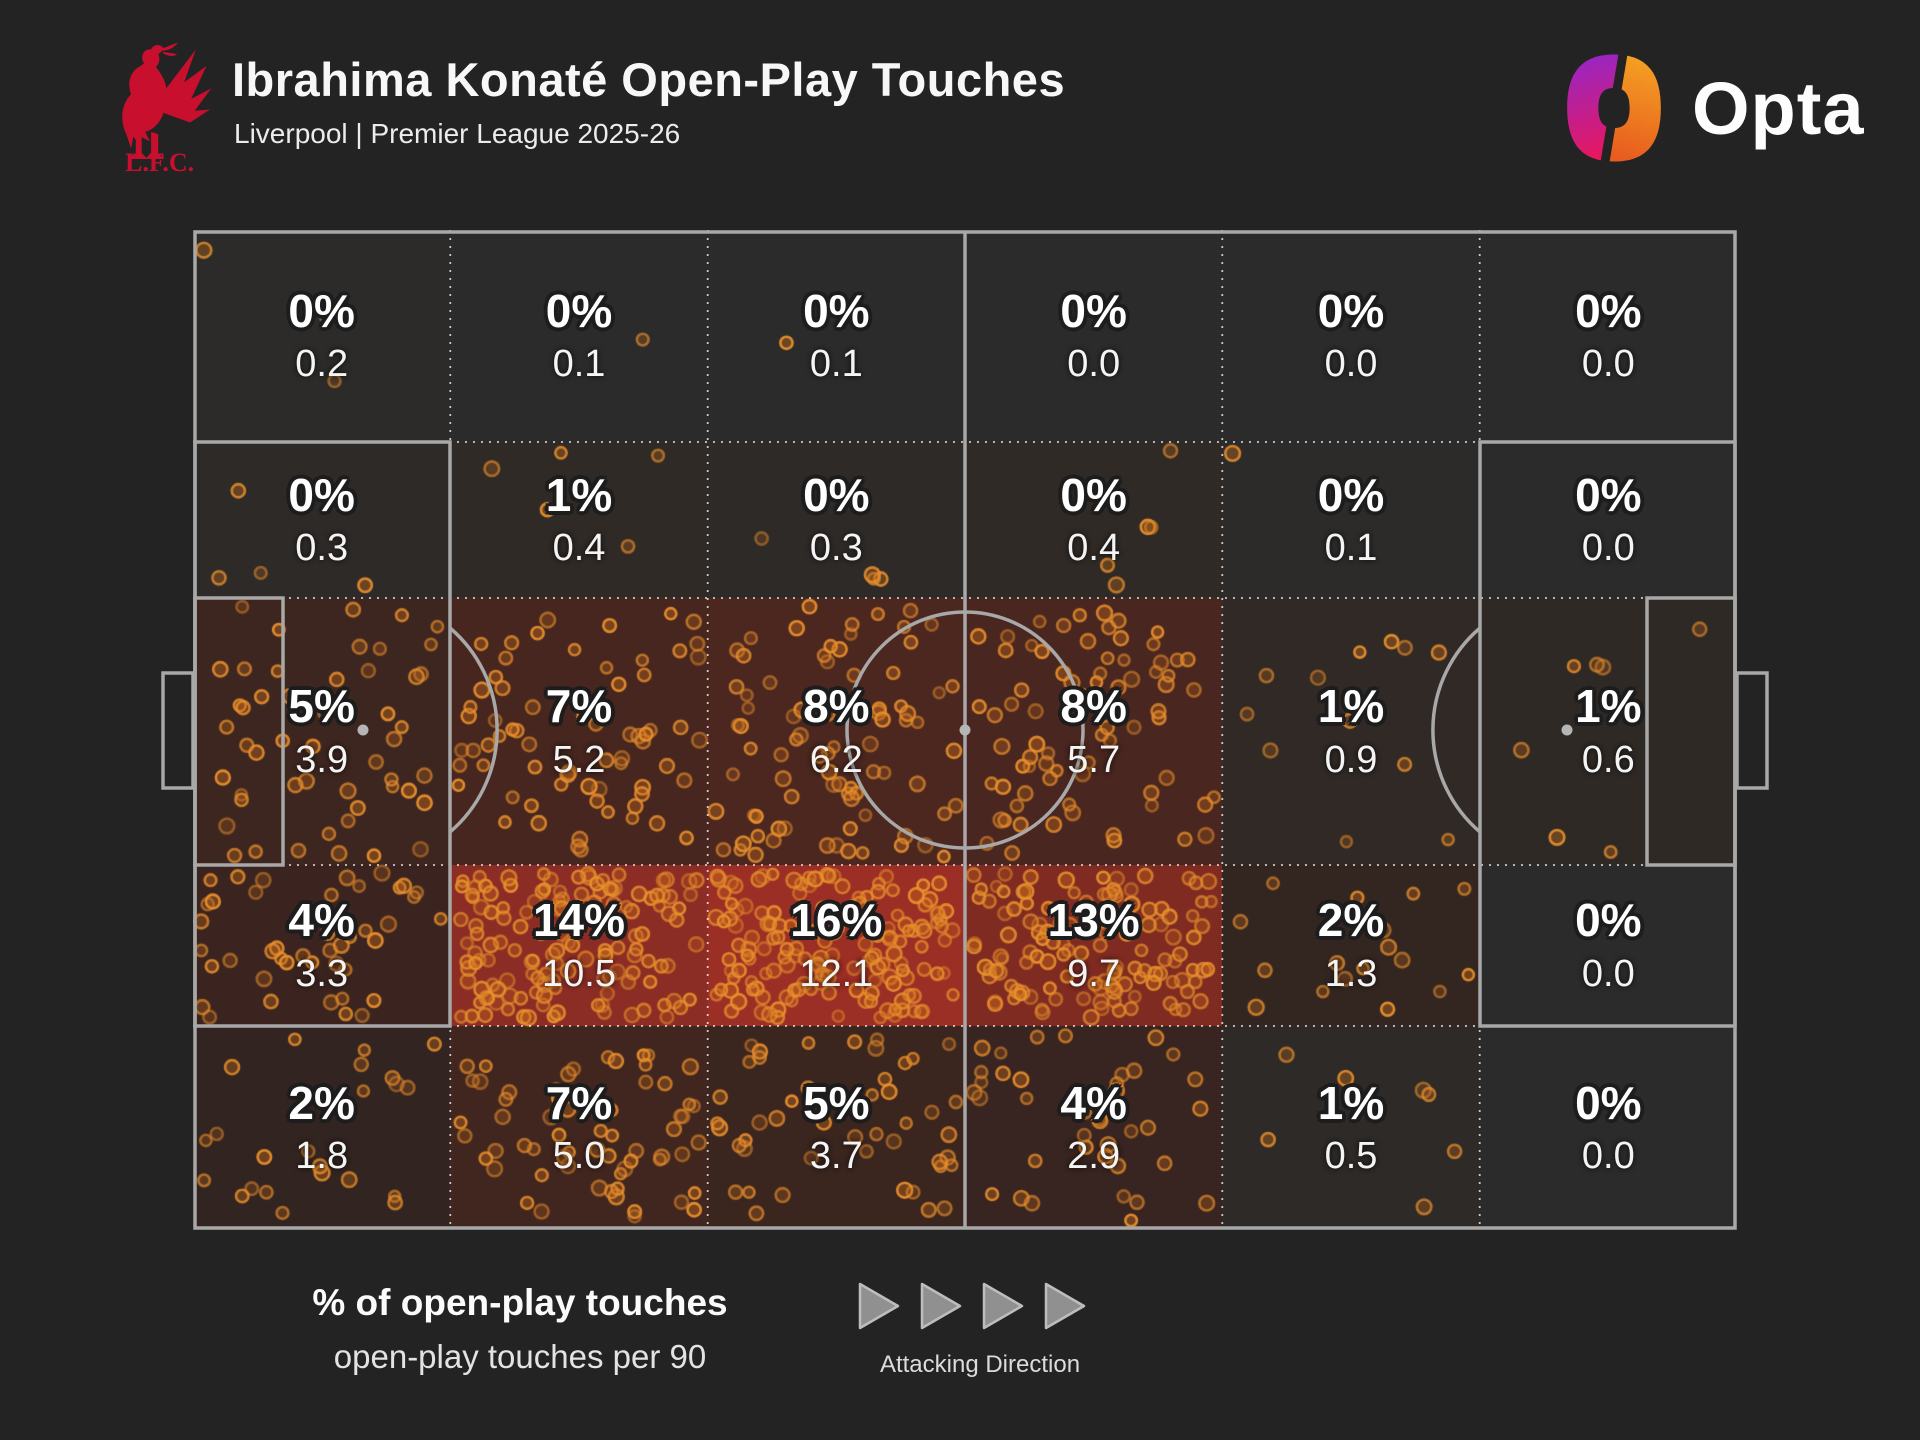 The image size is (1920, 1440). I want to click on center-spot, so click(965, 730).